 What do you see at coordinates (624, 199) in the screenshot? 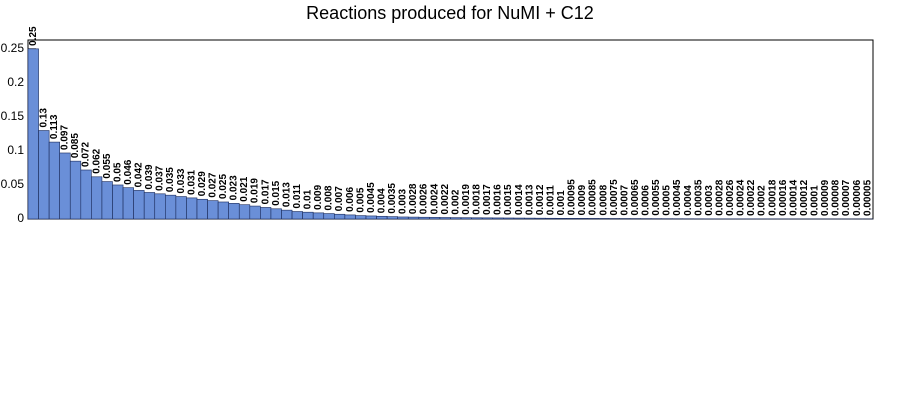
I see `data-label: 0.0007` at bounding box center [624, 199].